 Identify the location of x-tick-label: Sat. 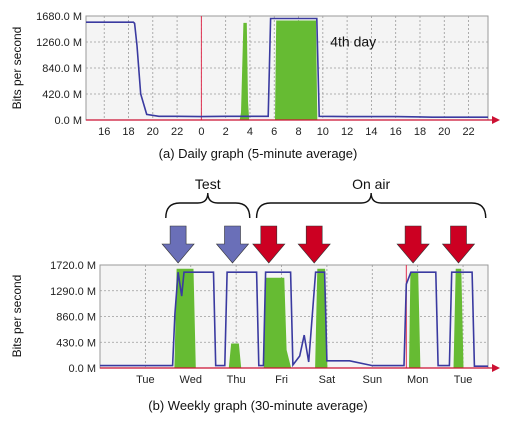
(327, 380).